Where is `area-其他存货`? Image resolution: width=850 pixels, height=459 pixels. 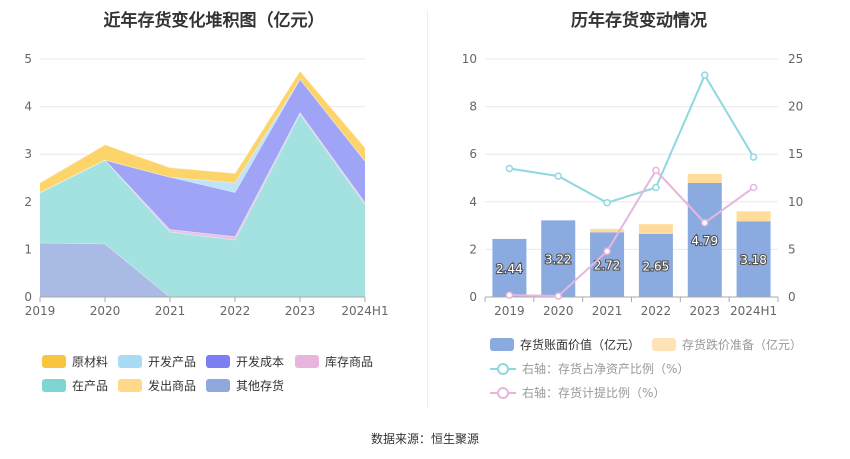
area-其他存货 is located at coordinates (202, 269).